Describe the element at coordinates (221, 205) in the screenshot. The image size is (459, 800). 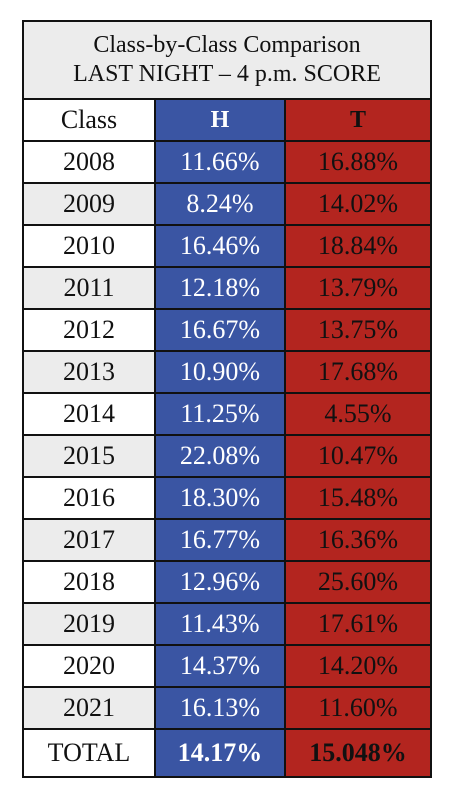
I see `row-h-value: 8.24%` at that location.